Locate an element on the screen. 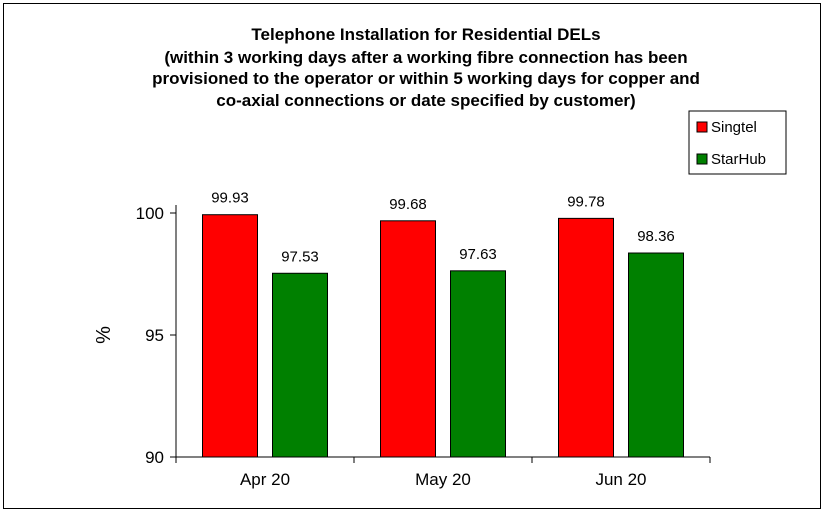 Image resolution: width=826 pixels, height=514 pixels. x-tick-label: May 20 is located at coordinates (443, 479).